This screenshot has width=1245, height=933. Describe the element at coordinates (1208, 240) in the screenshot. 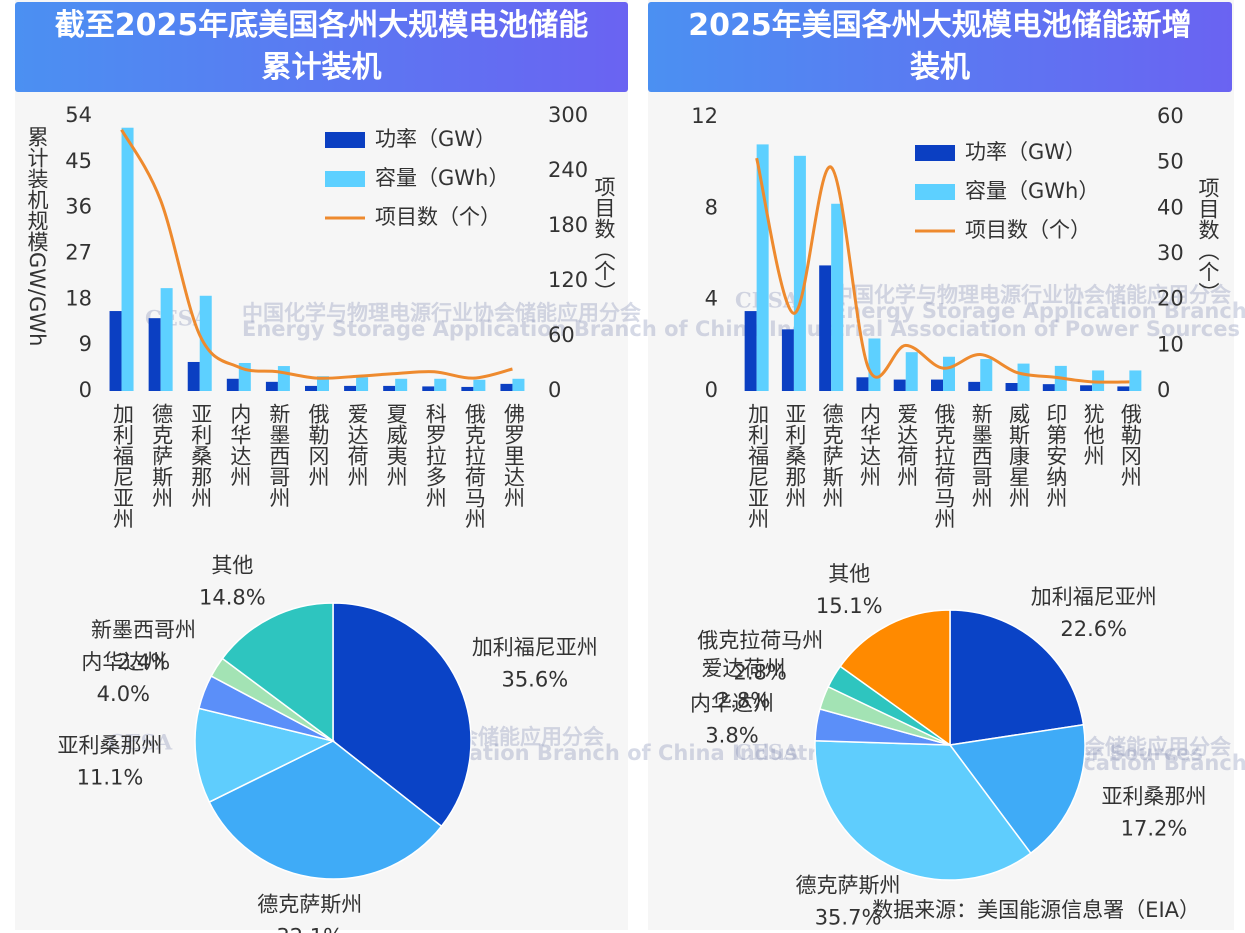

I see `y2-axis-title: 项目数（个）` at that location.